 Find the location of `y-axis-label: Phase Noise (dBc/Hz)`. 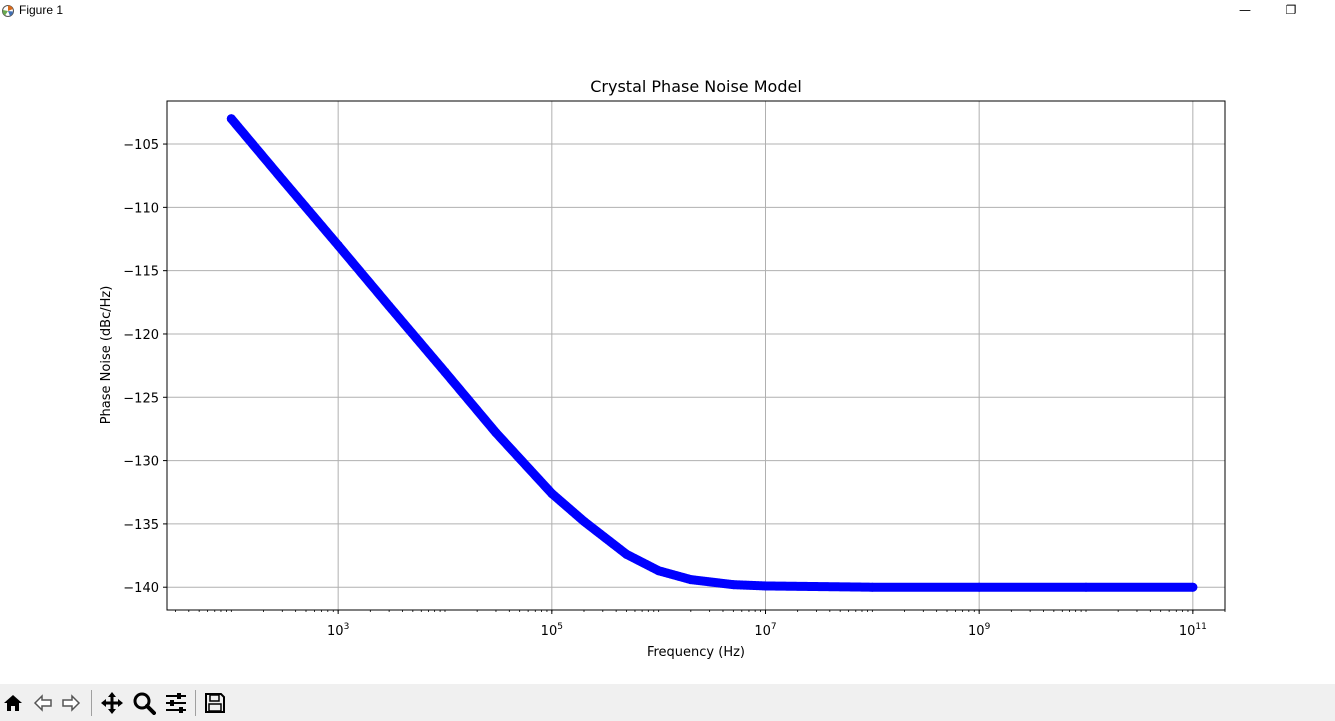

y-axis-label: Phase Noise (dBc/Hz) is located at coordinates (106, 355).